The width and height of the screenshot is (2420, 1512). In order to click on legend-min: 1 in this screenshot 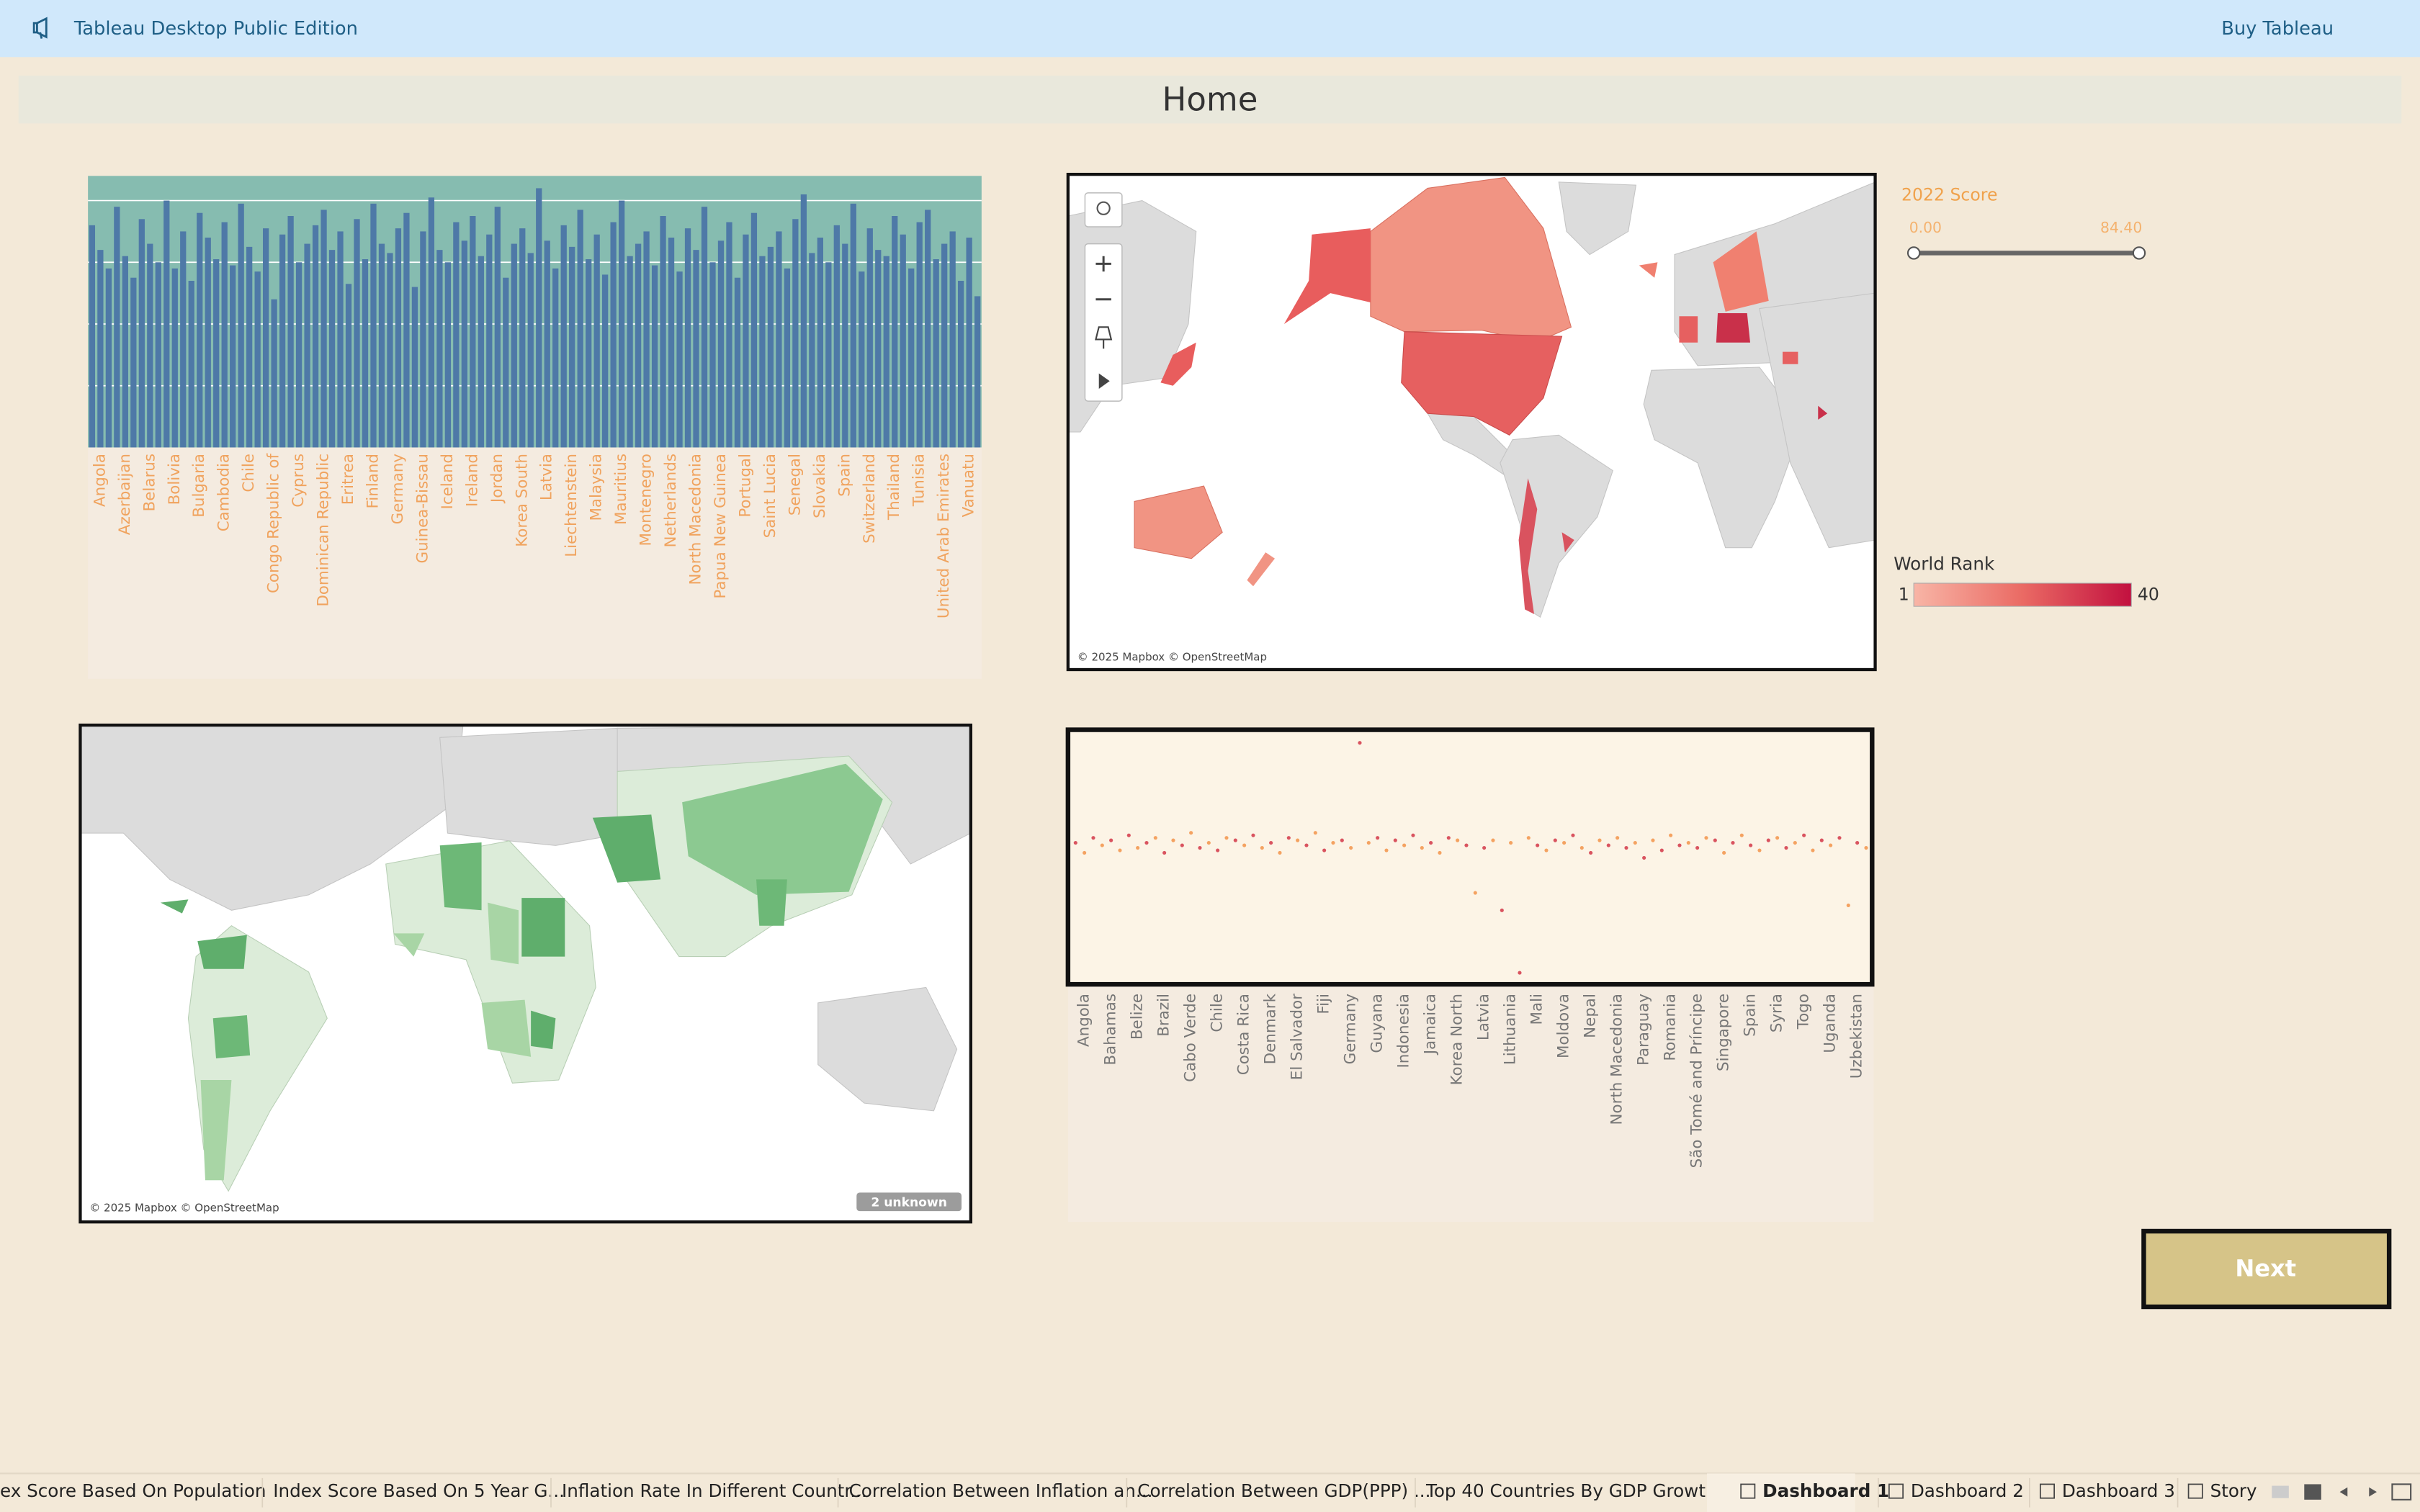, I will do `click(1904, 595)`.